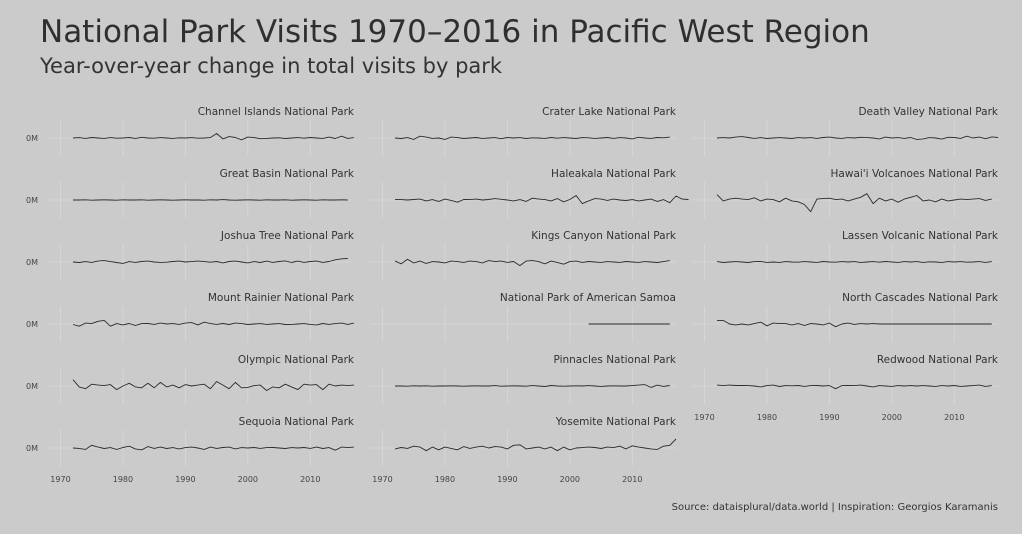  What do you see at coordinates (296, 360) in the screenshot?
I see `facet-title: Olympic National Park` at bounding box center [296, 360].